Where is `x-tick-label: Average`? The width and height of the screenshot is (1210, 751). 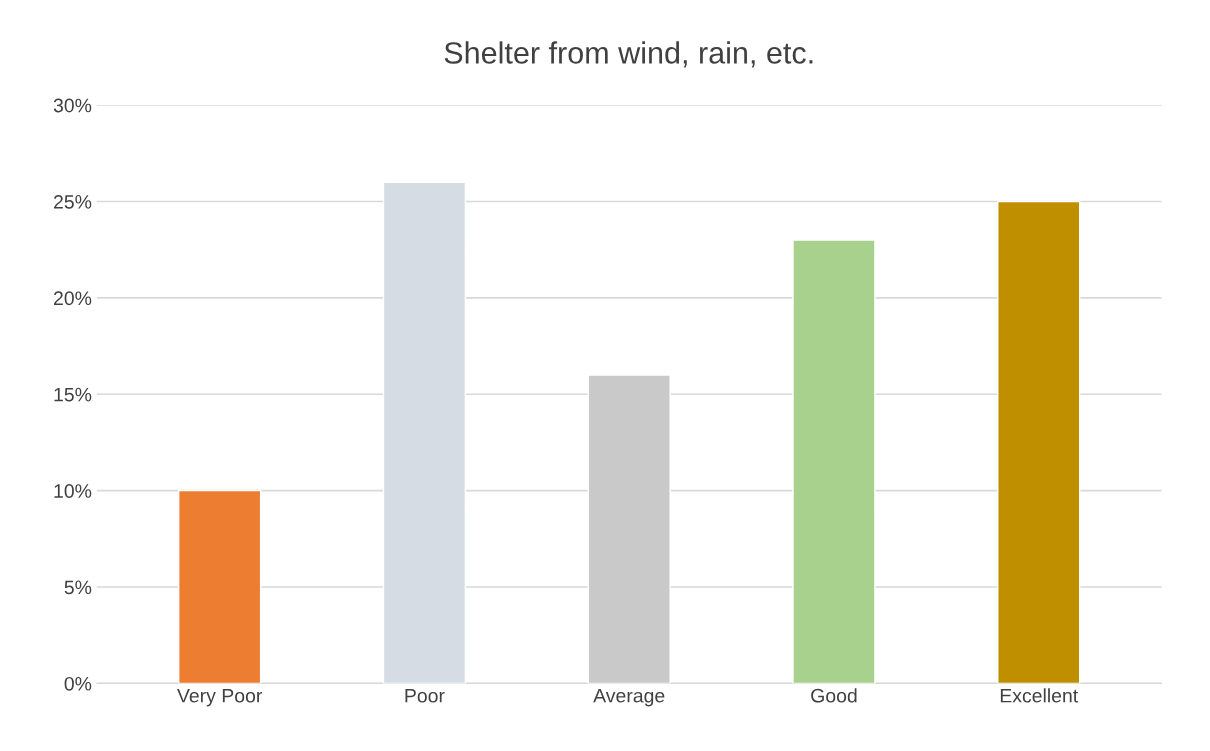 x-tick-label: Average is located at coordinates (629, 697).